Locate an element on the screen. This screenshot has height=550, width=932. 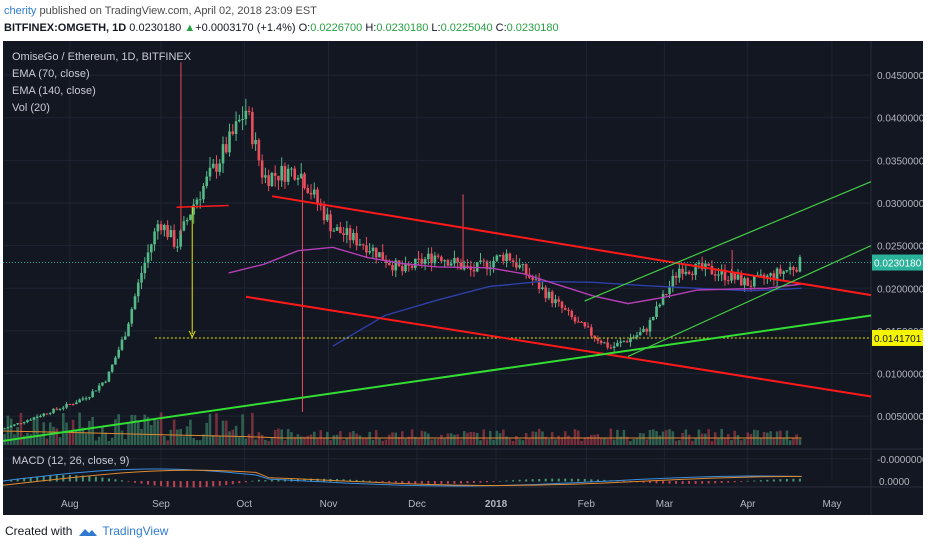
macd-signal-line is located at coordinates (402, 477).